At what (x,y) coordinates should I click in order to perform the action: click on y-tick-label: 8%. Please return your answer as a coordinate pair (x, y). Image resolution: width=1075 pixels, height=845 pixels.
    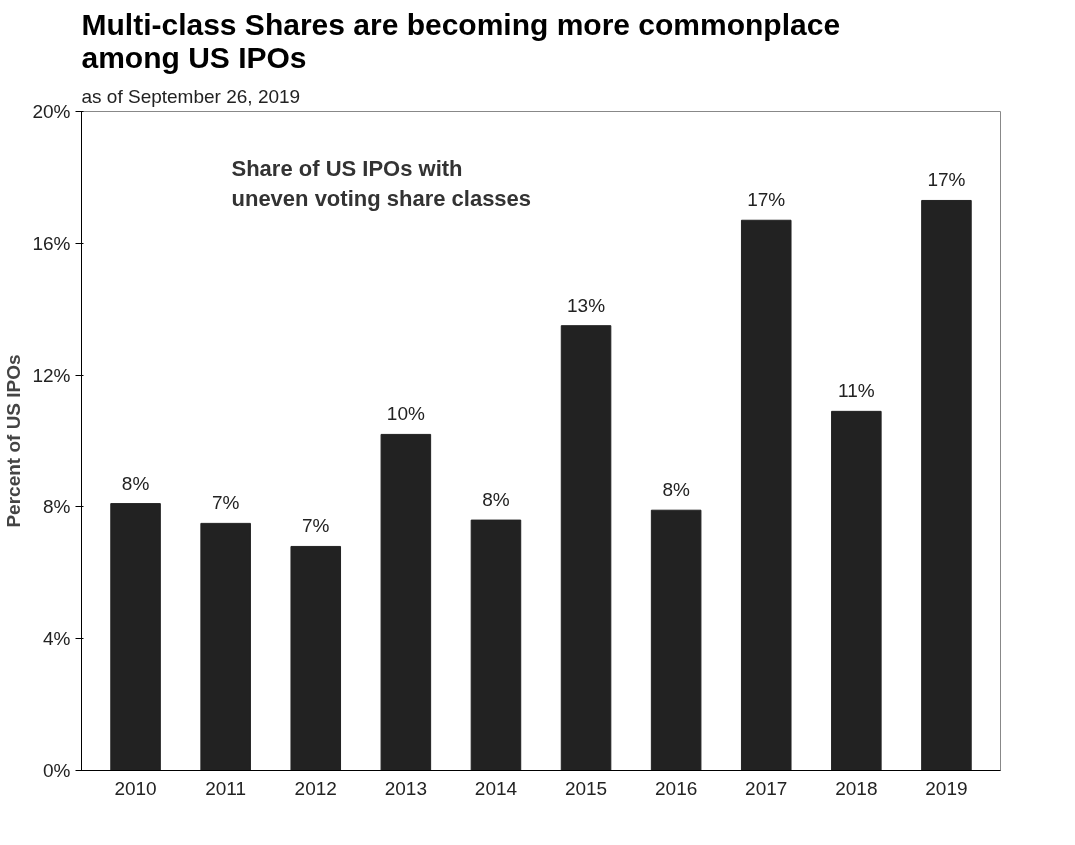
    Looking at the image, I should click on (57, 507).